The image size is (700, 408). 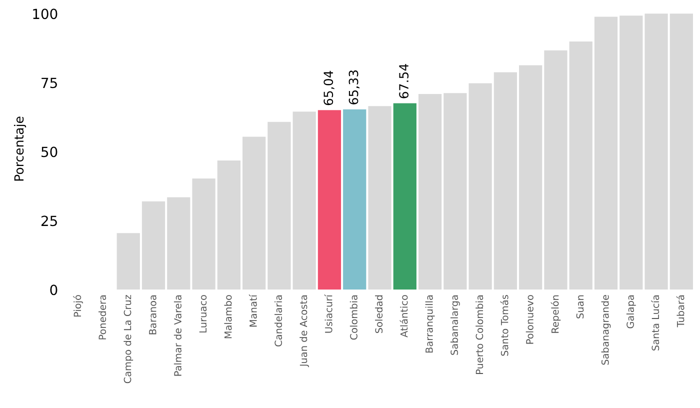 What do you see at coordinates (631, 311) in the screenshot?
I see `x-tick-label: Galapa` at bounding box center [631, 311].